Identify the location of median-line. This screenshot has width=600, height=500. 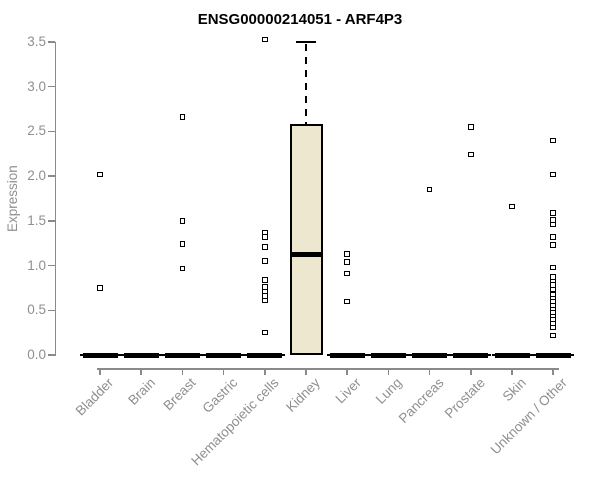
(306, 255).